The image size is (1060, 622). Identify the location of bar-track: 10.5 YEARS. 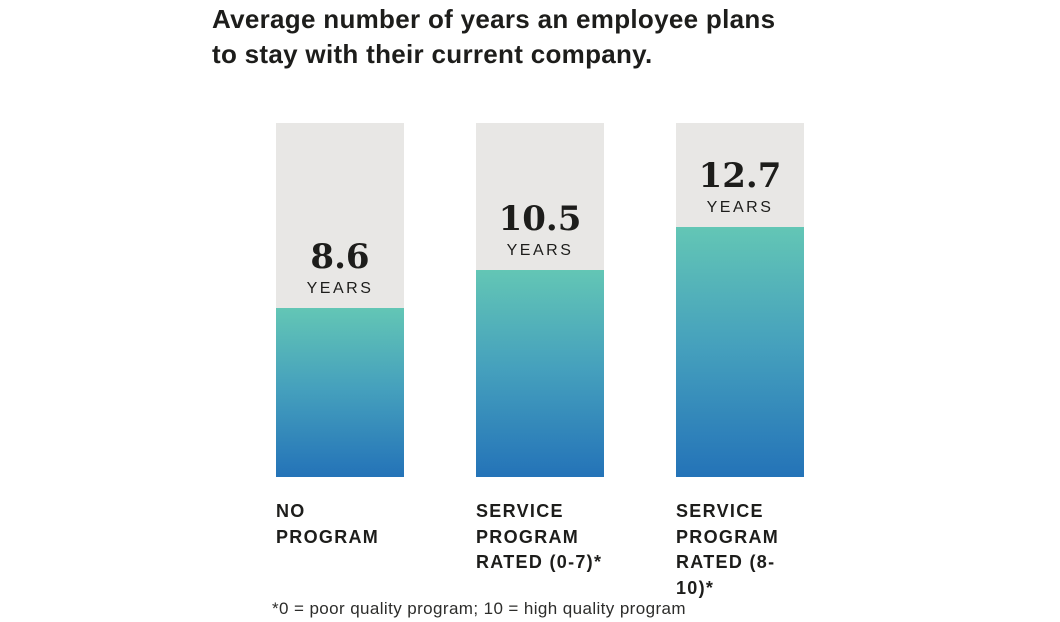
(540, 300).